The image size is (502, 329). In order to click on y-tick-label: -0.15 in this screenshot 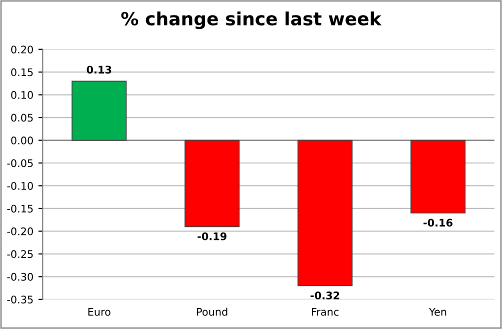, I will do `click(20, 208)`.